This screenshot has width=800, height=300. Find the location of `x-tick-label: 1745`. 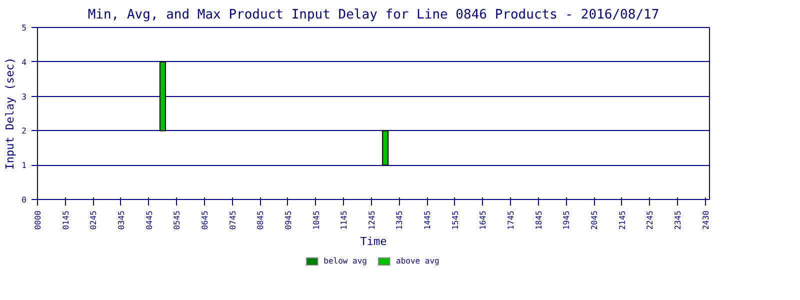

x-tick-label: 1745 is located at coordinates (511, 220).